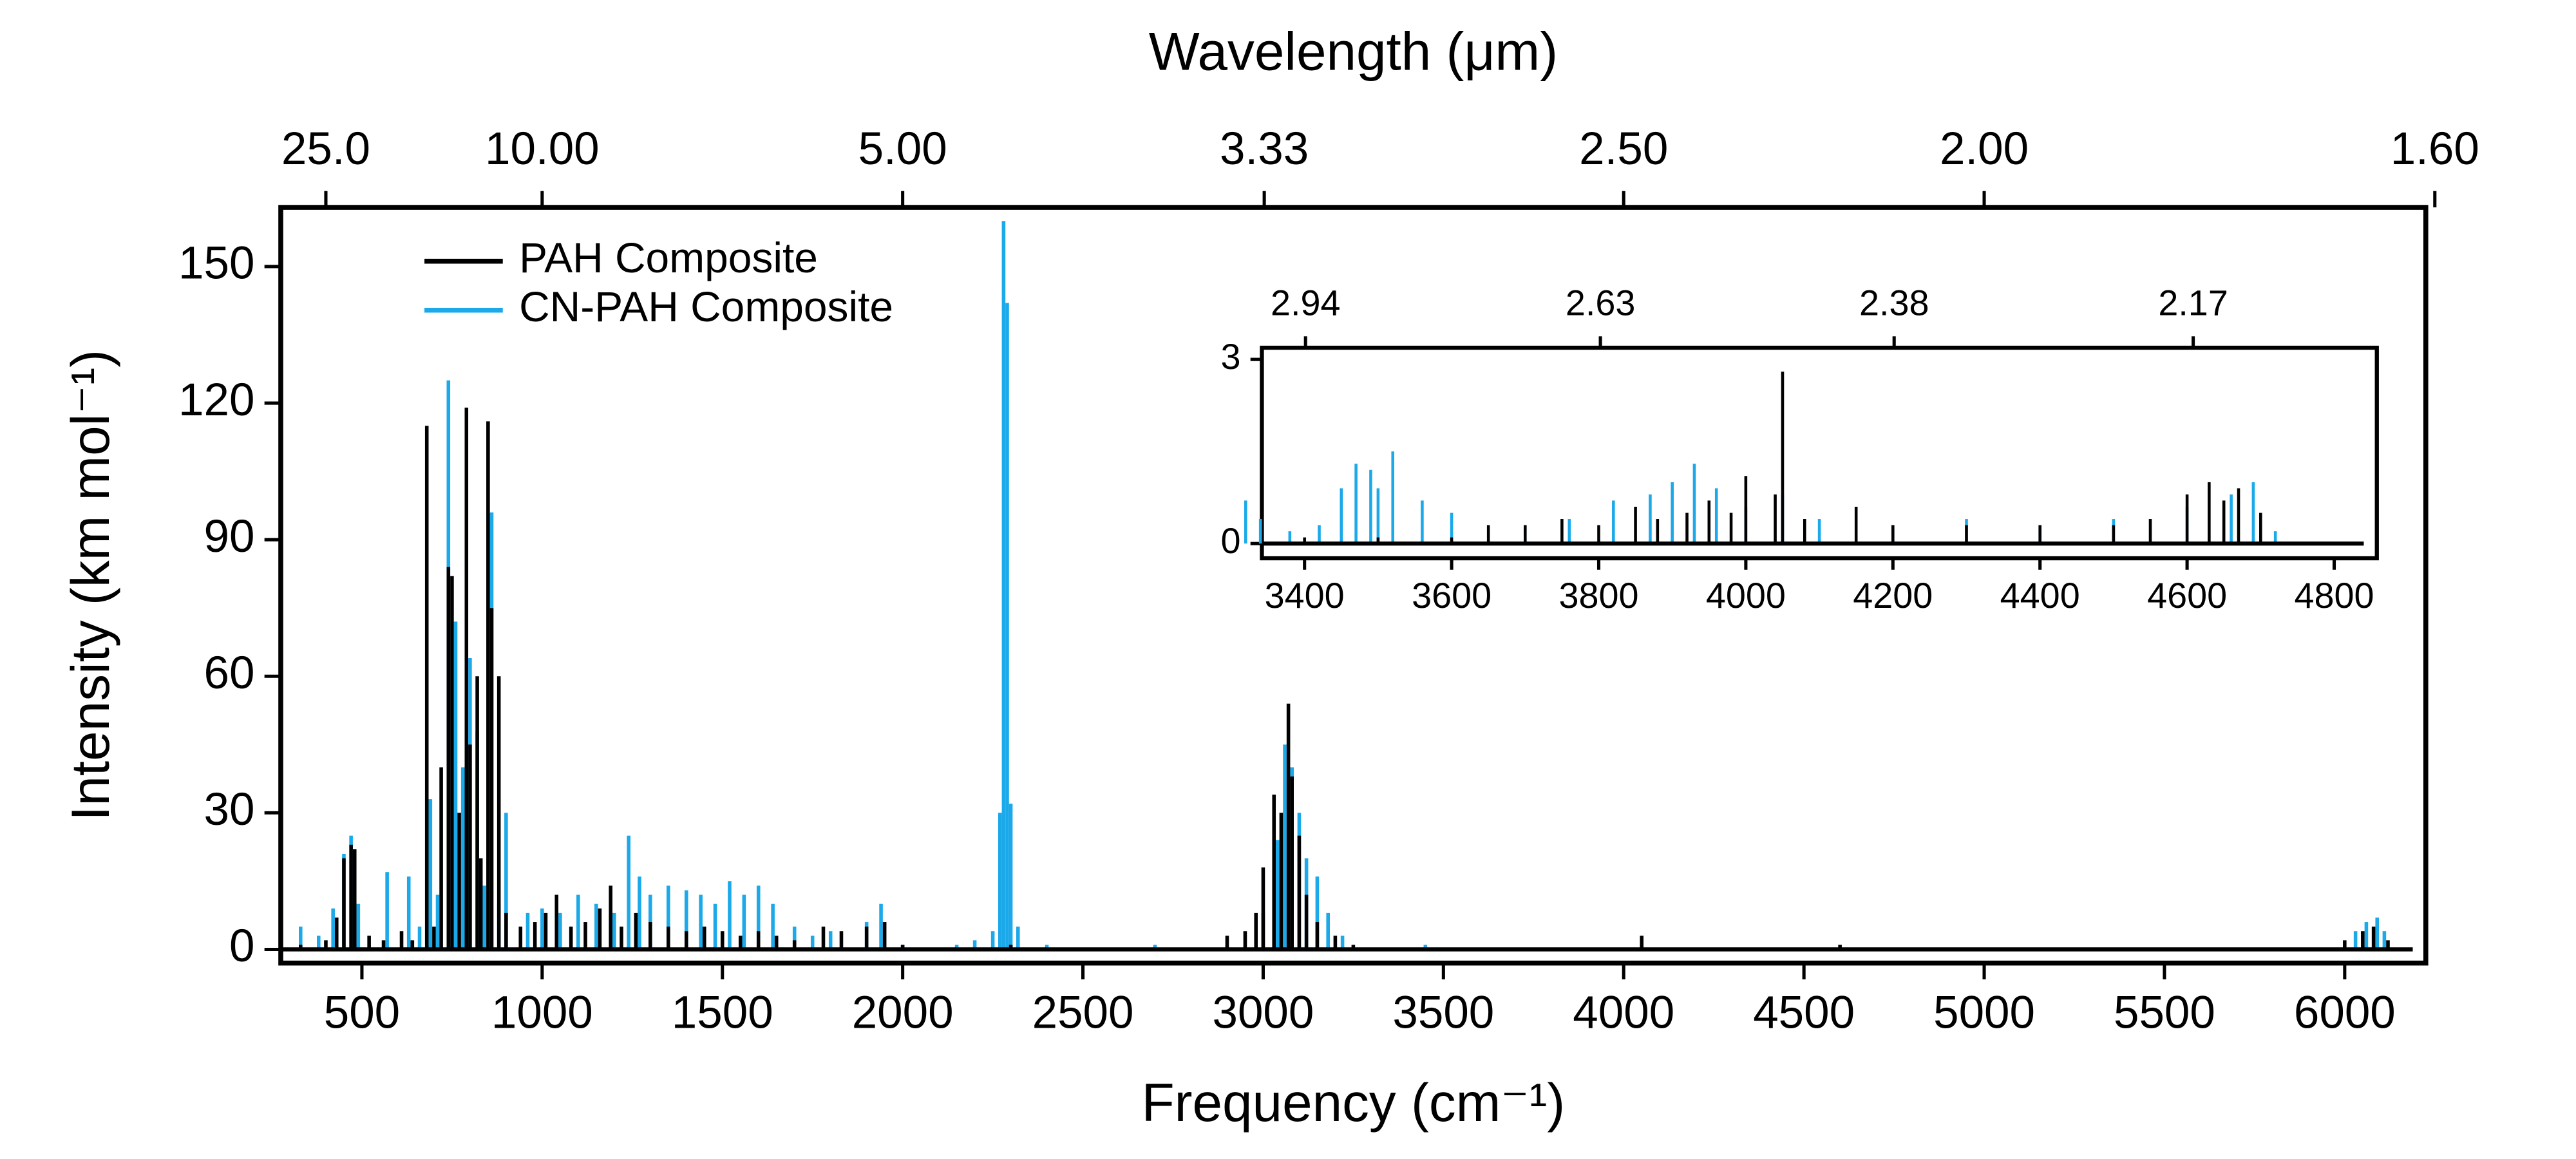  I want to click on x-tick-label: 1500, so click(722, 1013).